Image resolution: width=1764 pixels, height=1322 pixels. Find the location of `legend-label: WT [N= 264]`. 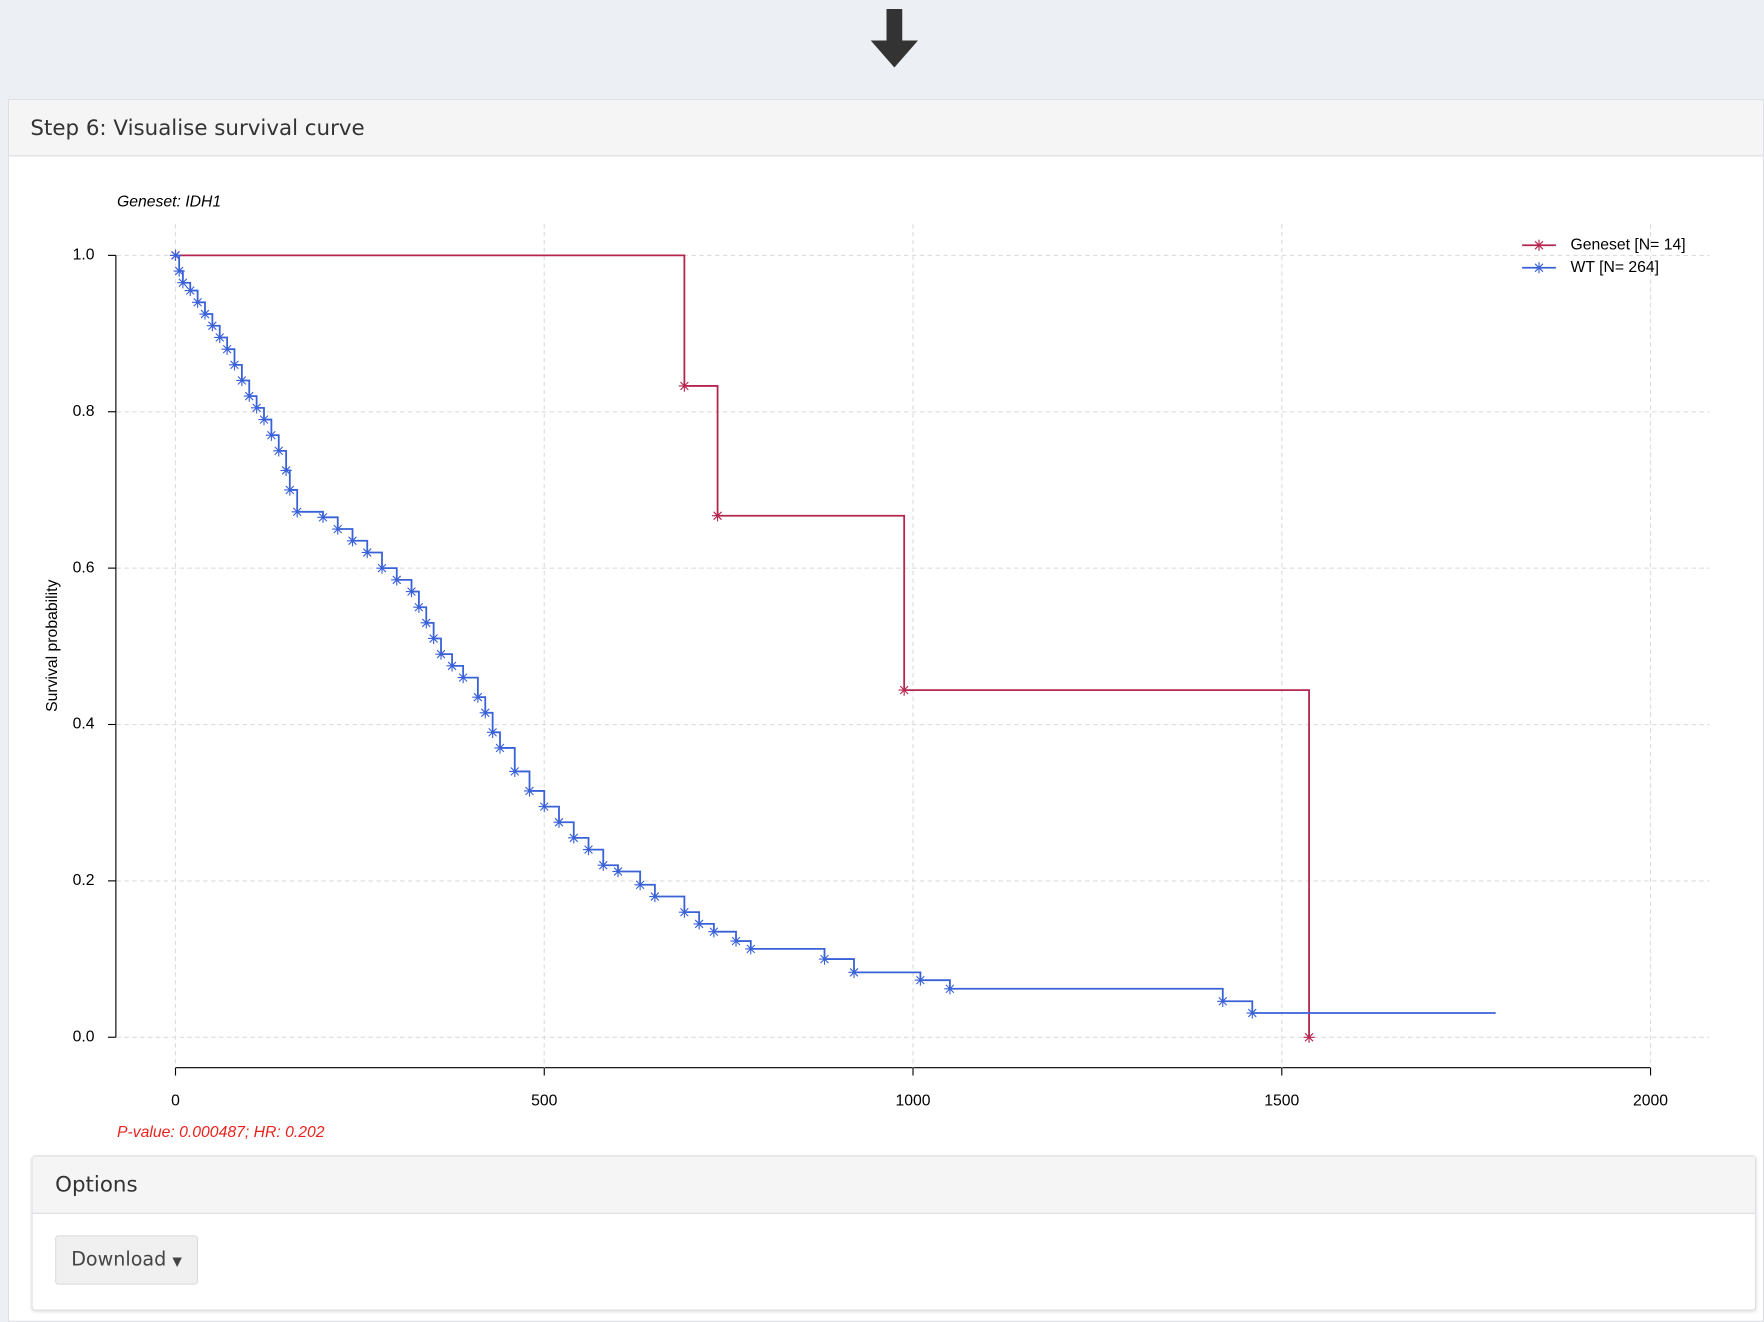

legend-label: WT [N= 264] is located at coordinates (1615, 267).